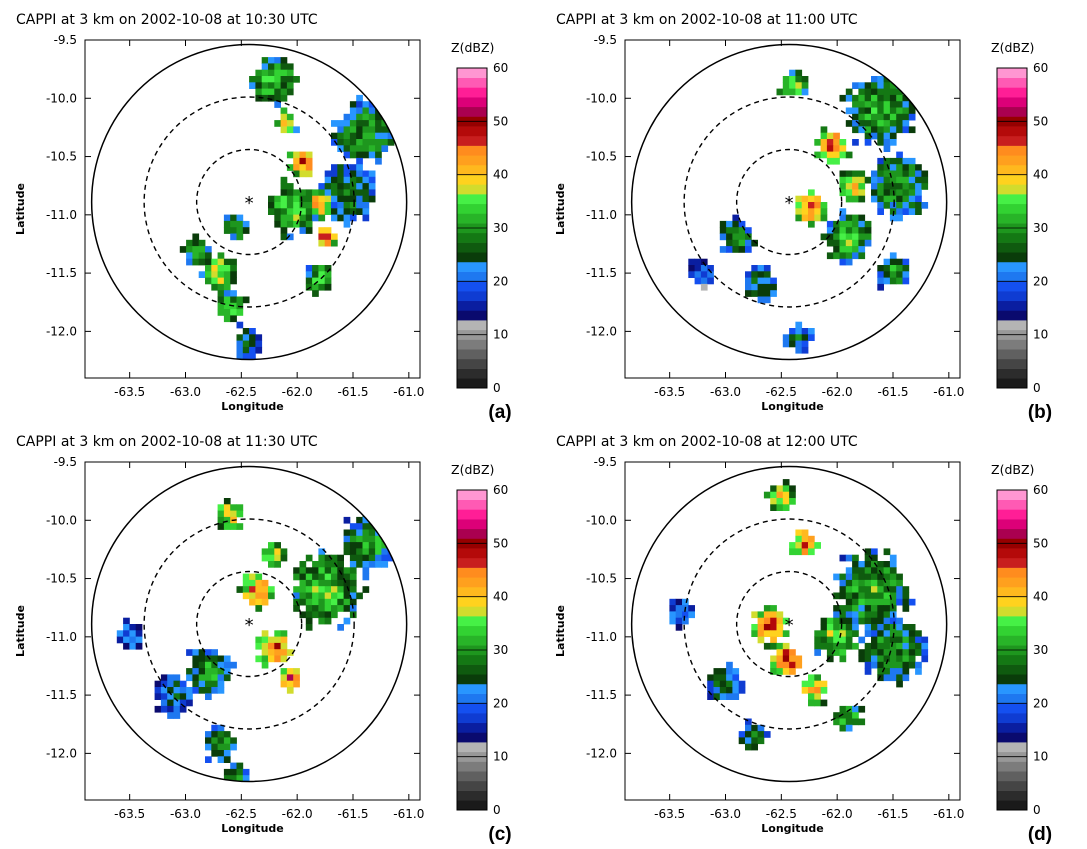 The width and height of the screenshot is (1087, 849). I want to click on panel-title: CAPPI at 3 km on 2002-10-08 at 10:30 UTC, so click(167, 20).